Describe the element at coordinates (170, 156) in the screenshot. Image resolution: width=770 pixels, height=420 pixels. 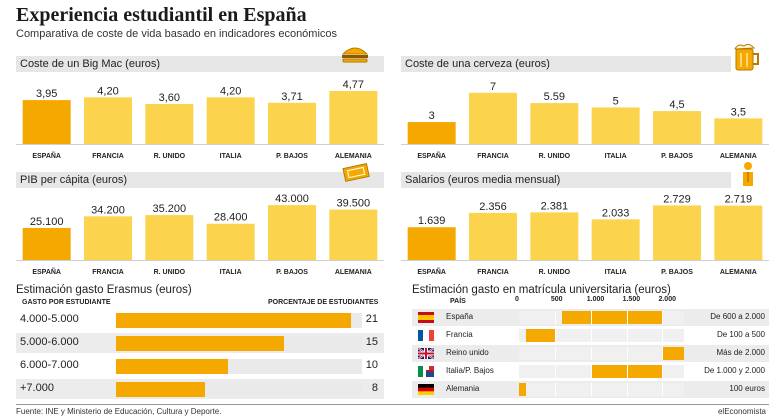
I see `category-label-bigmac-2: R. UNIDO` at that location.